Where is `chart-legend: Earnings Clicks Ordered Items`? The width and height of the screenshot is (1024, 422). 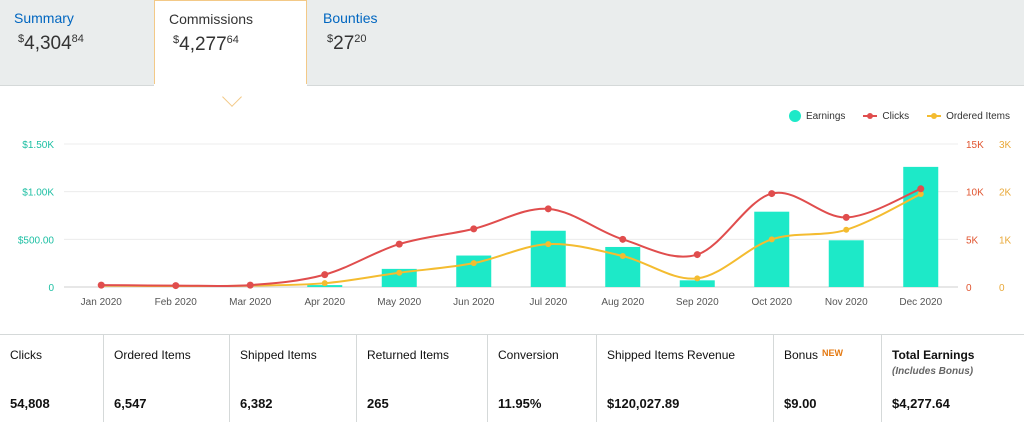 chart-legend: Earnings Clicks Ordered Items is located at coordinates (899, 116).